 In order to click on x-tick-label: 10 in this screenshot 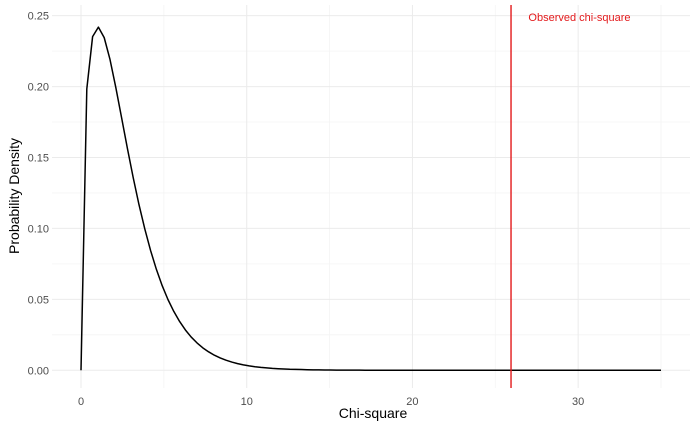, I will do `click(247, 402)`.